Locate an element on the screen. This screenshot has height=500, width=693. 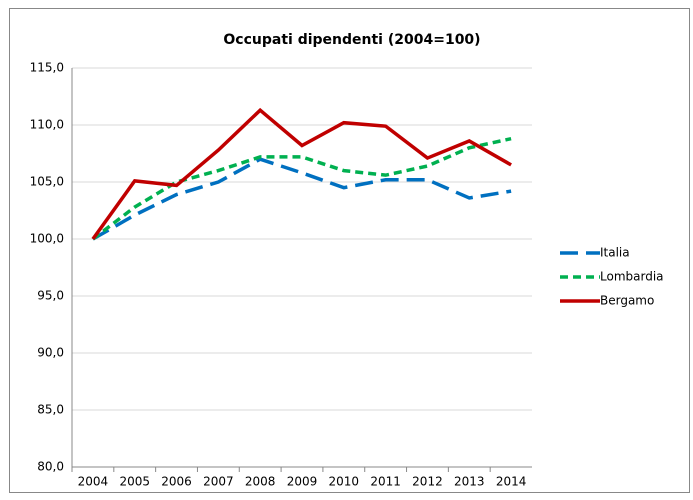
y-tick-label: 90,0 is located at coordinates (50, 353).